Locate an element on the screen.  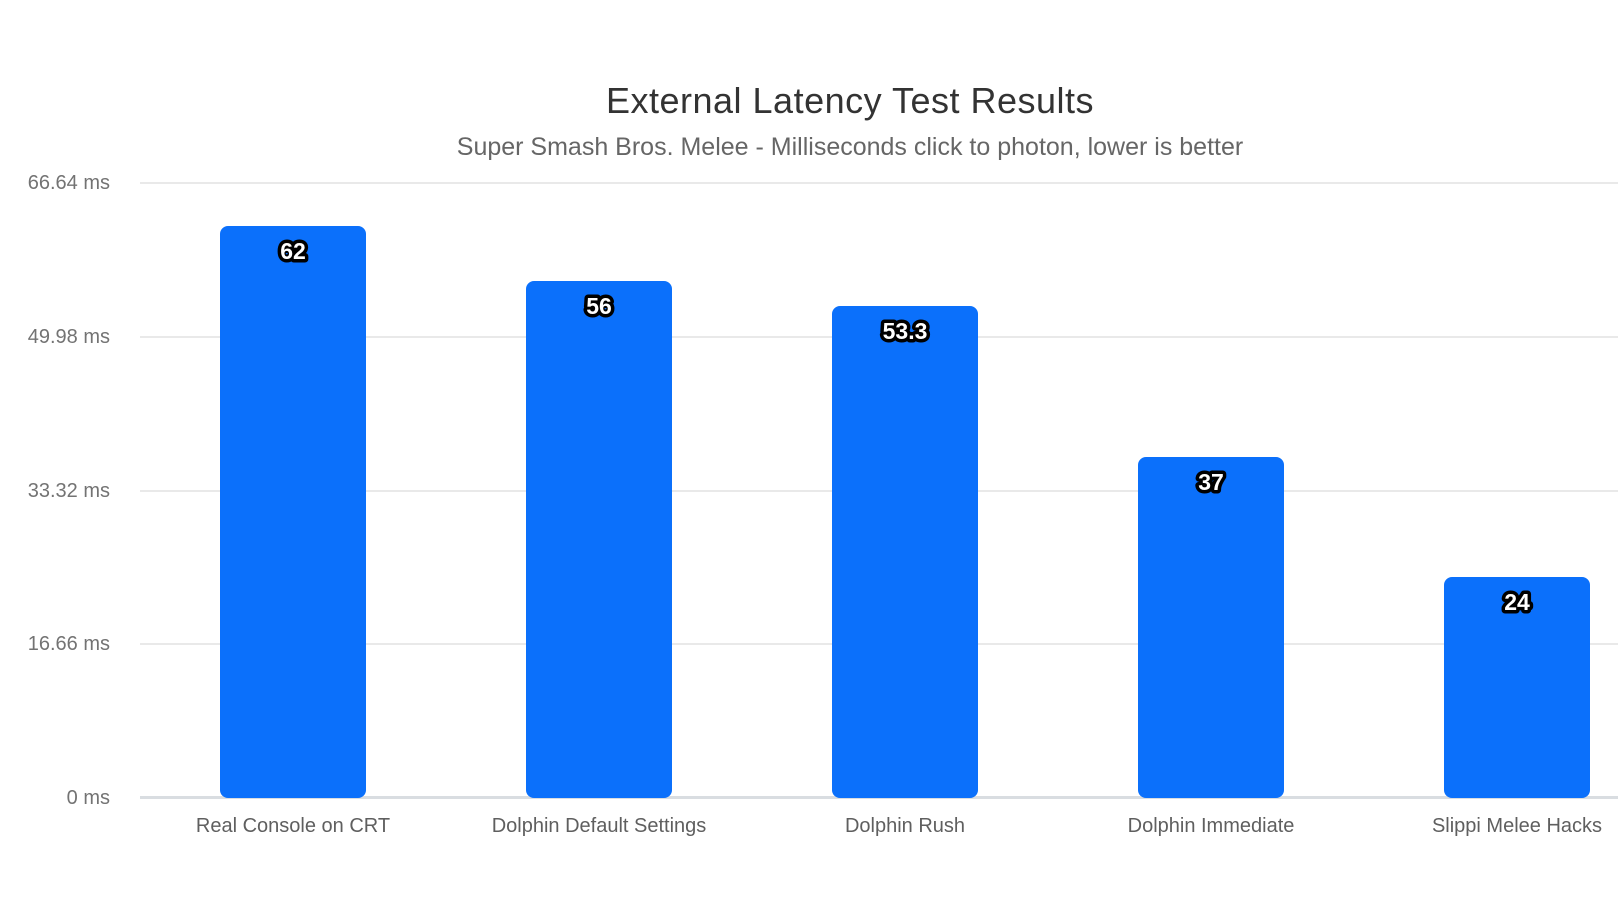
bar-dolphin-rush is located at coordinates (905, 552).